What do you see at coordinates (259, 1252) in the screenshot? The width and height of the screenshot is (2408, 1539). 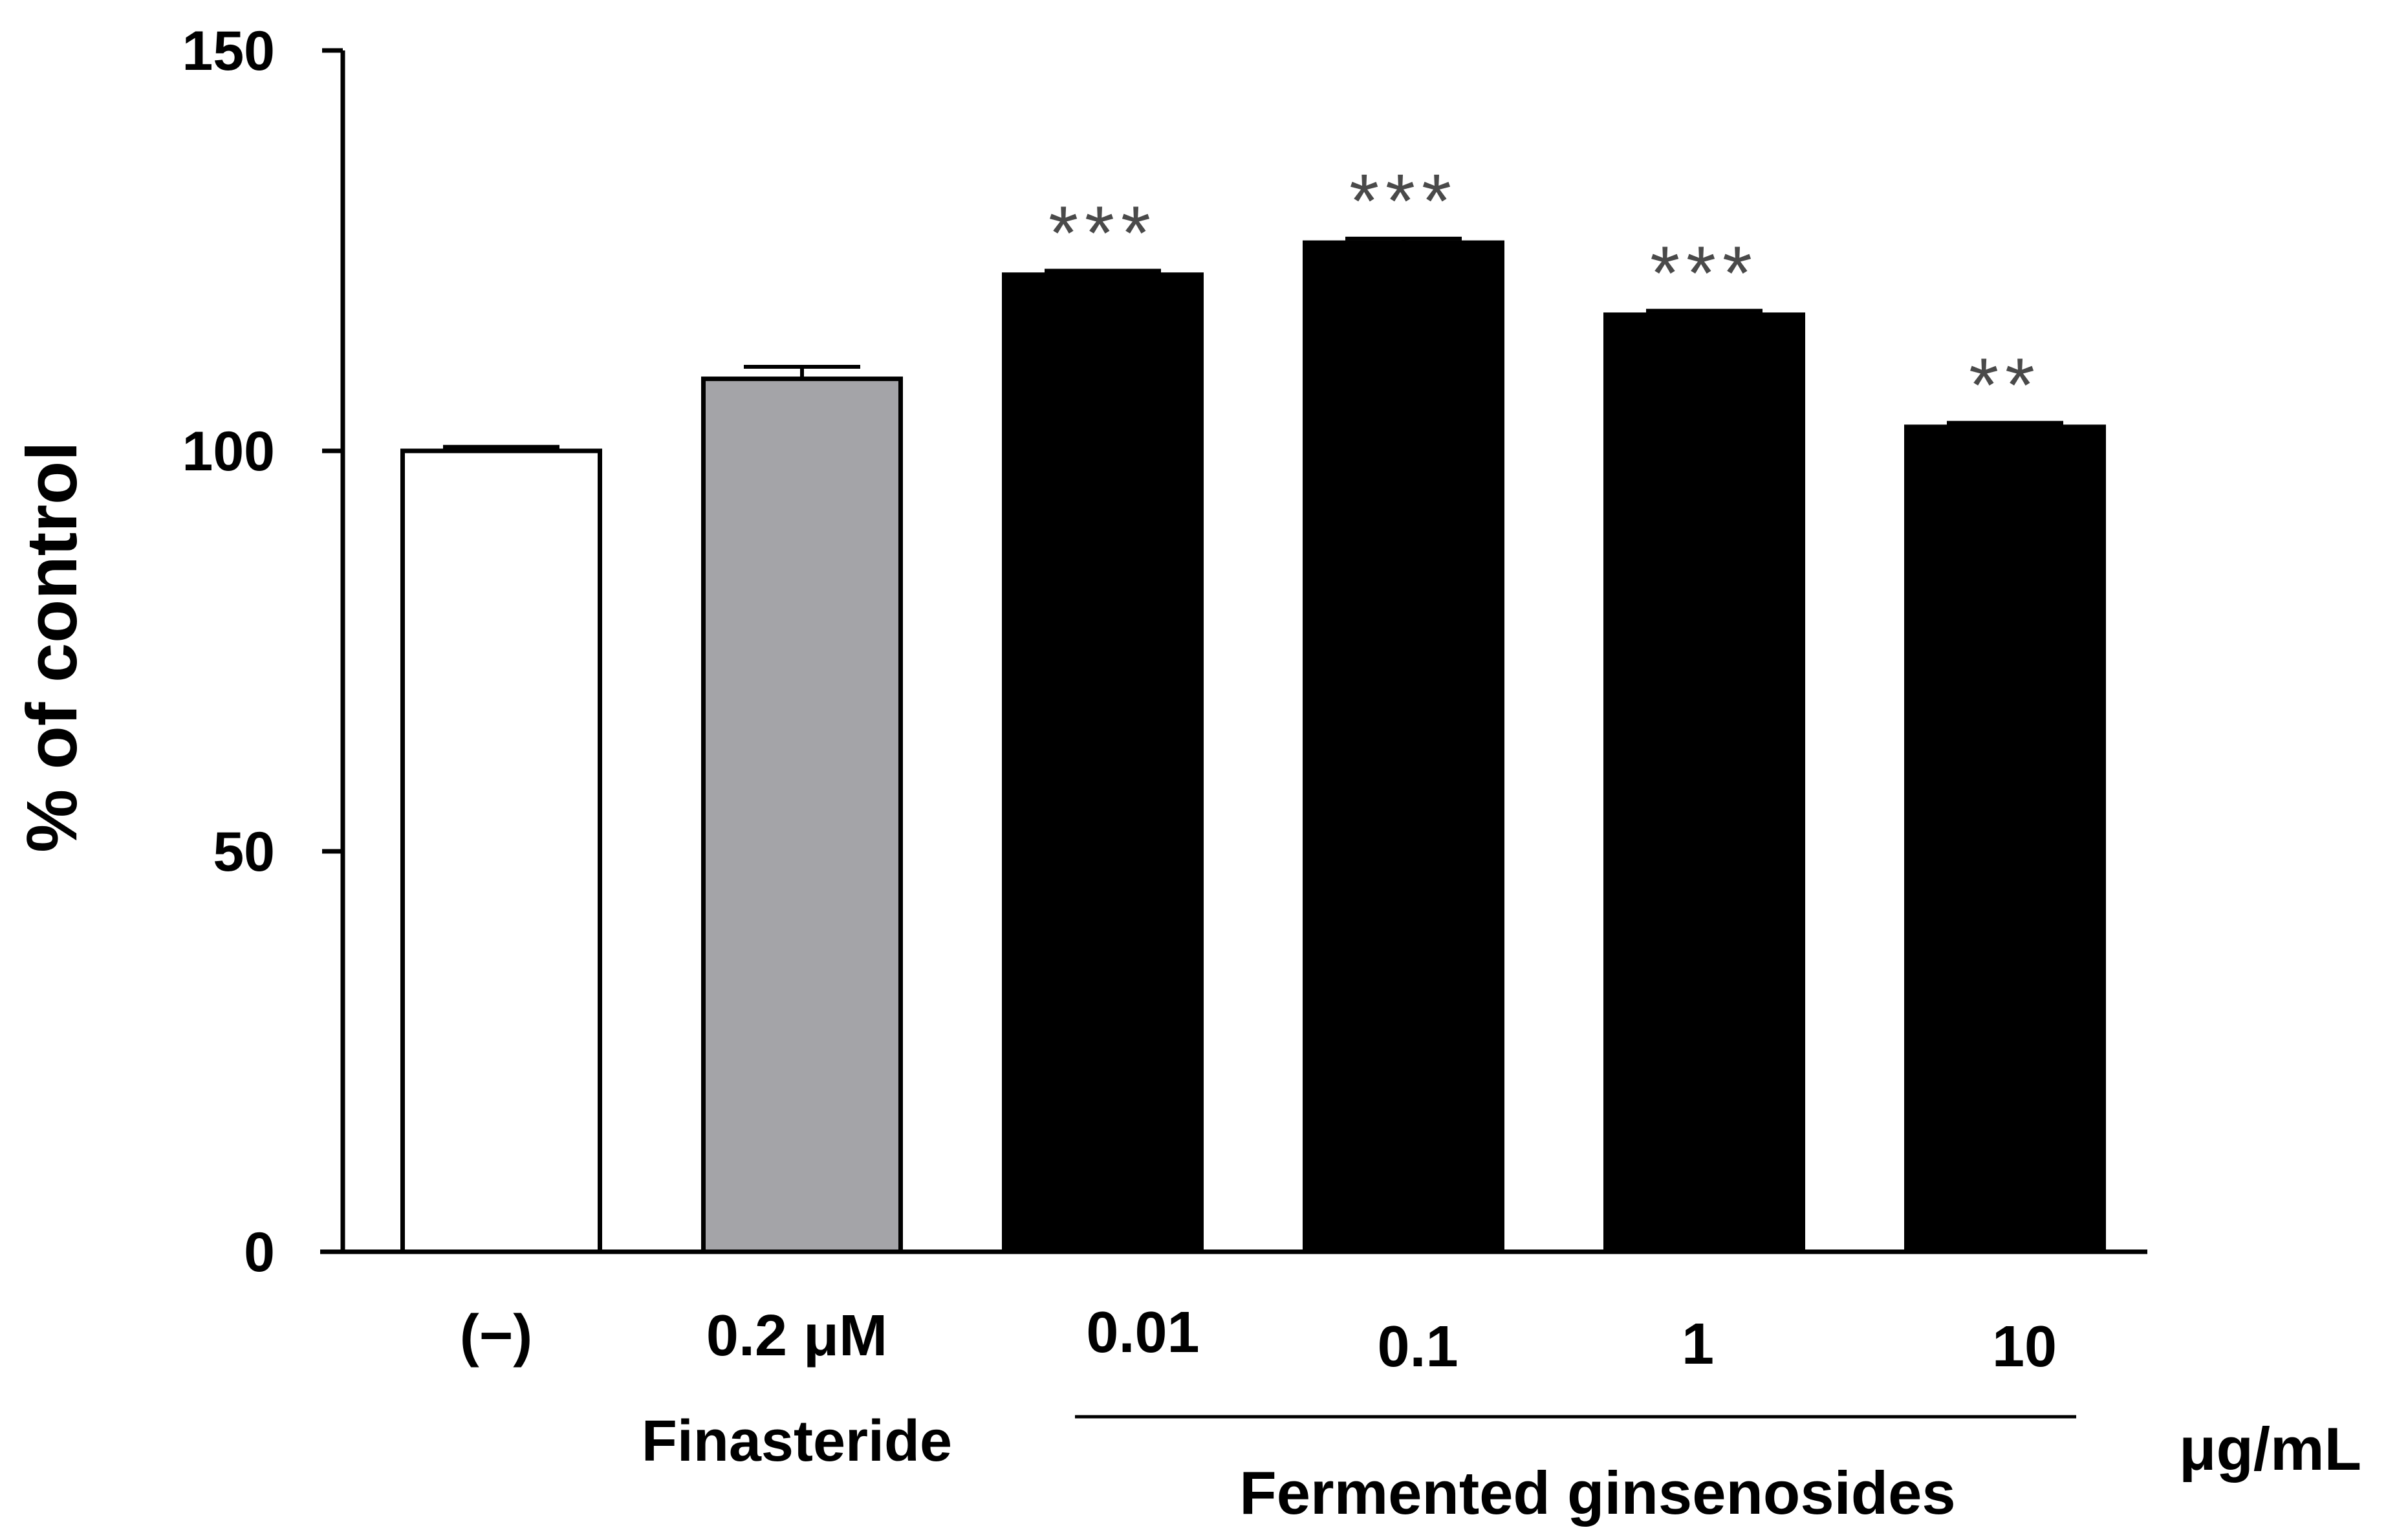 I see `y-tick-label-0: 0` at bounding box center [259, 1252].